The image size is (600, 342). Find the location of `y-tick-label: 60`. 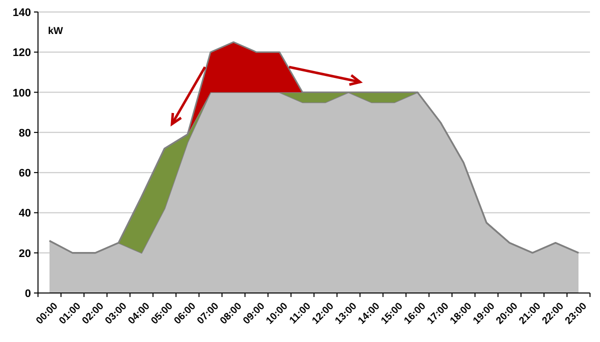

y-tick-label: 60 is located at coordinates (24, 174).